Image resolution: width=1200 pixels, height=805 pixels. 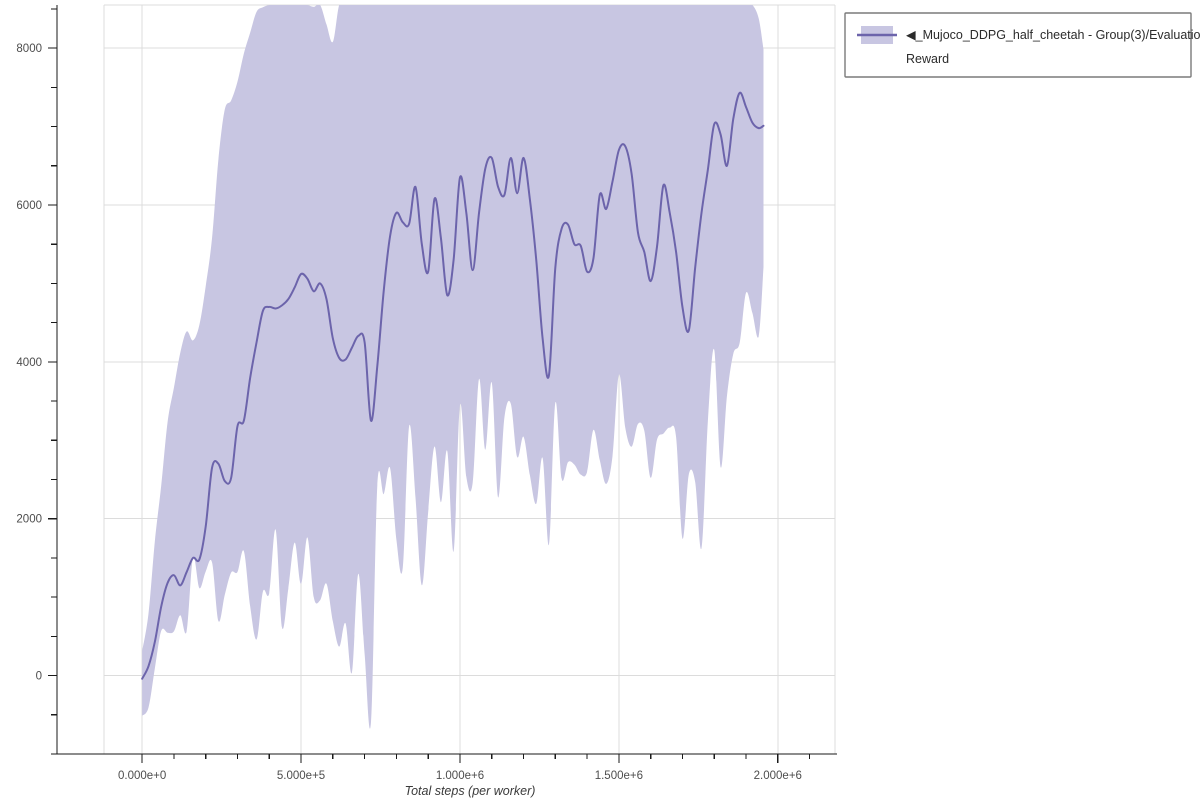 I want to click on y-tick-label: 4000, so click(x=29, y=363).